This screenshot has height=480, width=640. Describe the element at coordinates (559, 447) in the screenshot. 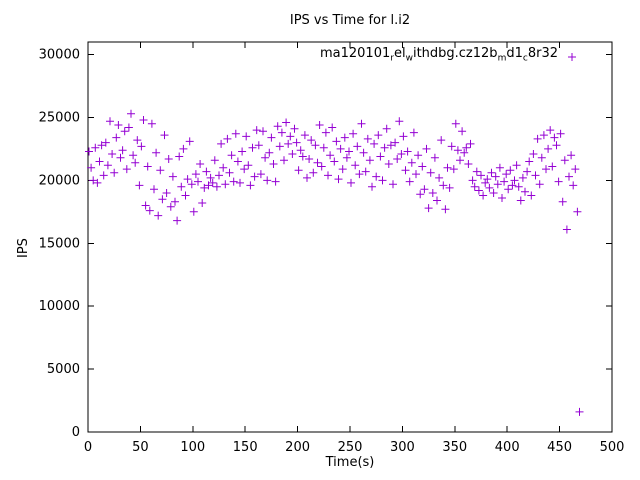

I see `x-tick-label: 450` at that location.